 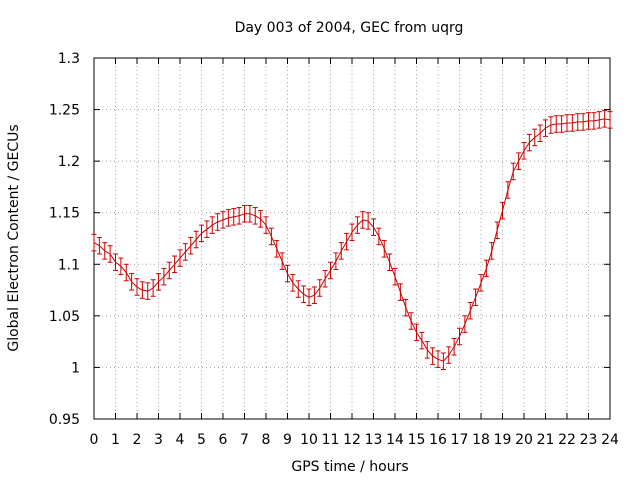 What do you see at coordinates (137, 440) in the screenshot?
I see `x-tick-label: 2` at bounding box center [137, 440].